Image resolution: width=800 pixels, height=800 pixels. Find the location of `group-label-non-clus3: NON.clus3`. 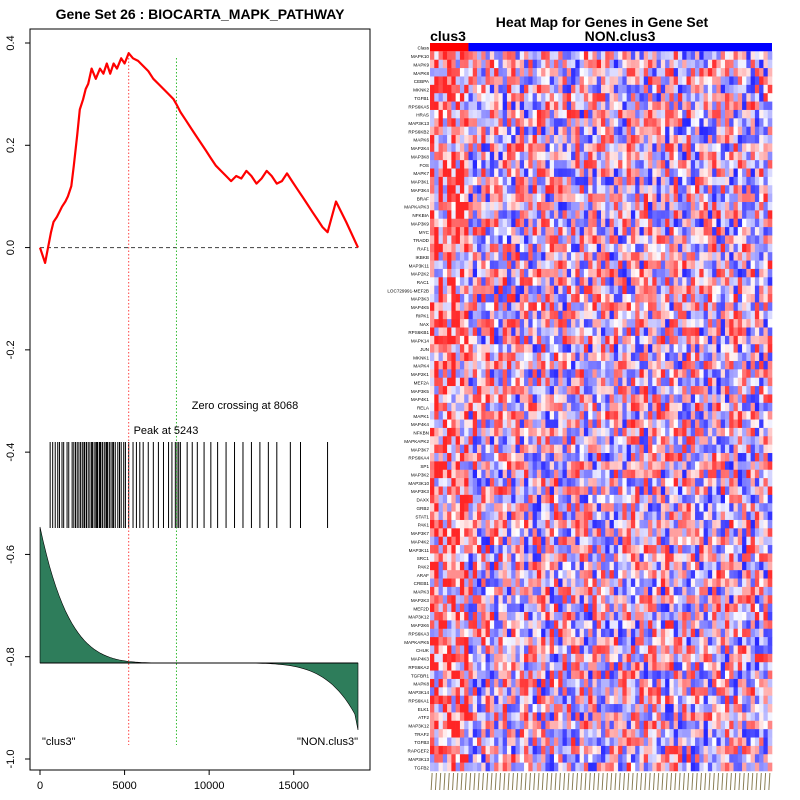

group-label-non-clus3: NON.clus3 is located at coordinates (620, 36).